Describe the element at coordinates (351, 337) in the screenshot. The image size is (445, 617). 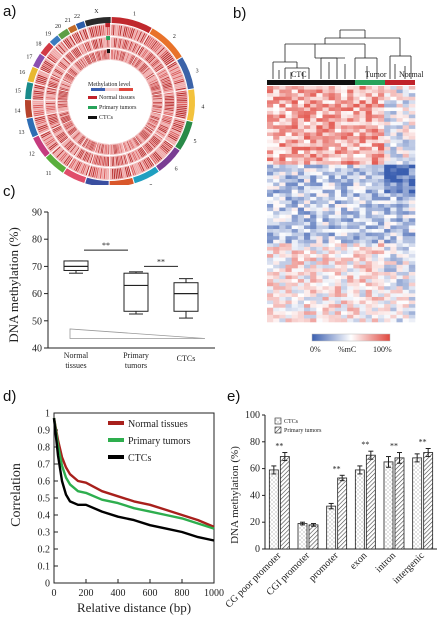
I see `colorbar` at that location.